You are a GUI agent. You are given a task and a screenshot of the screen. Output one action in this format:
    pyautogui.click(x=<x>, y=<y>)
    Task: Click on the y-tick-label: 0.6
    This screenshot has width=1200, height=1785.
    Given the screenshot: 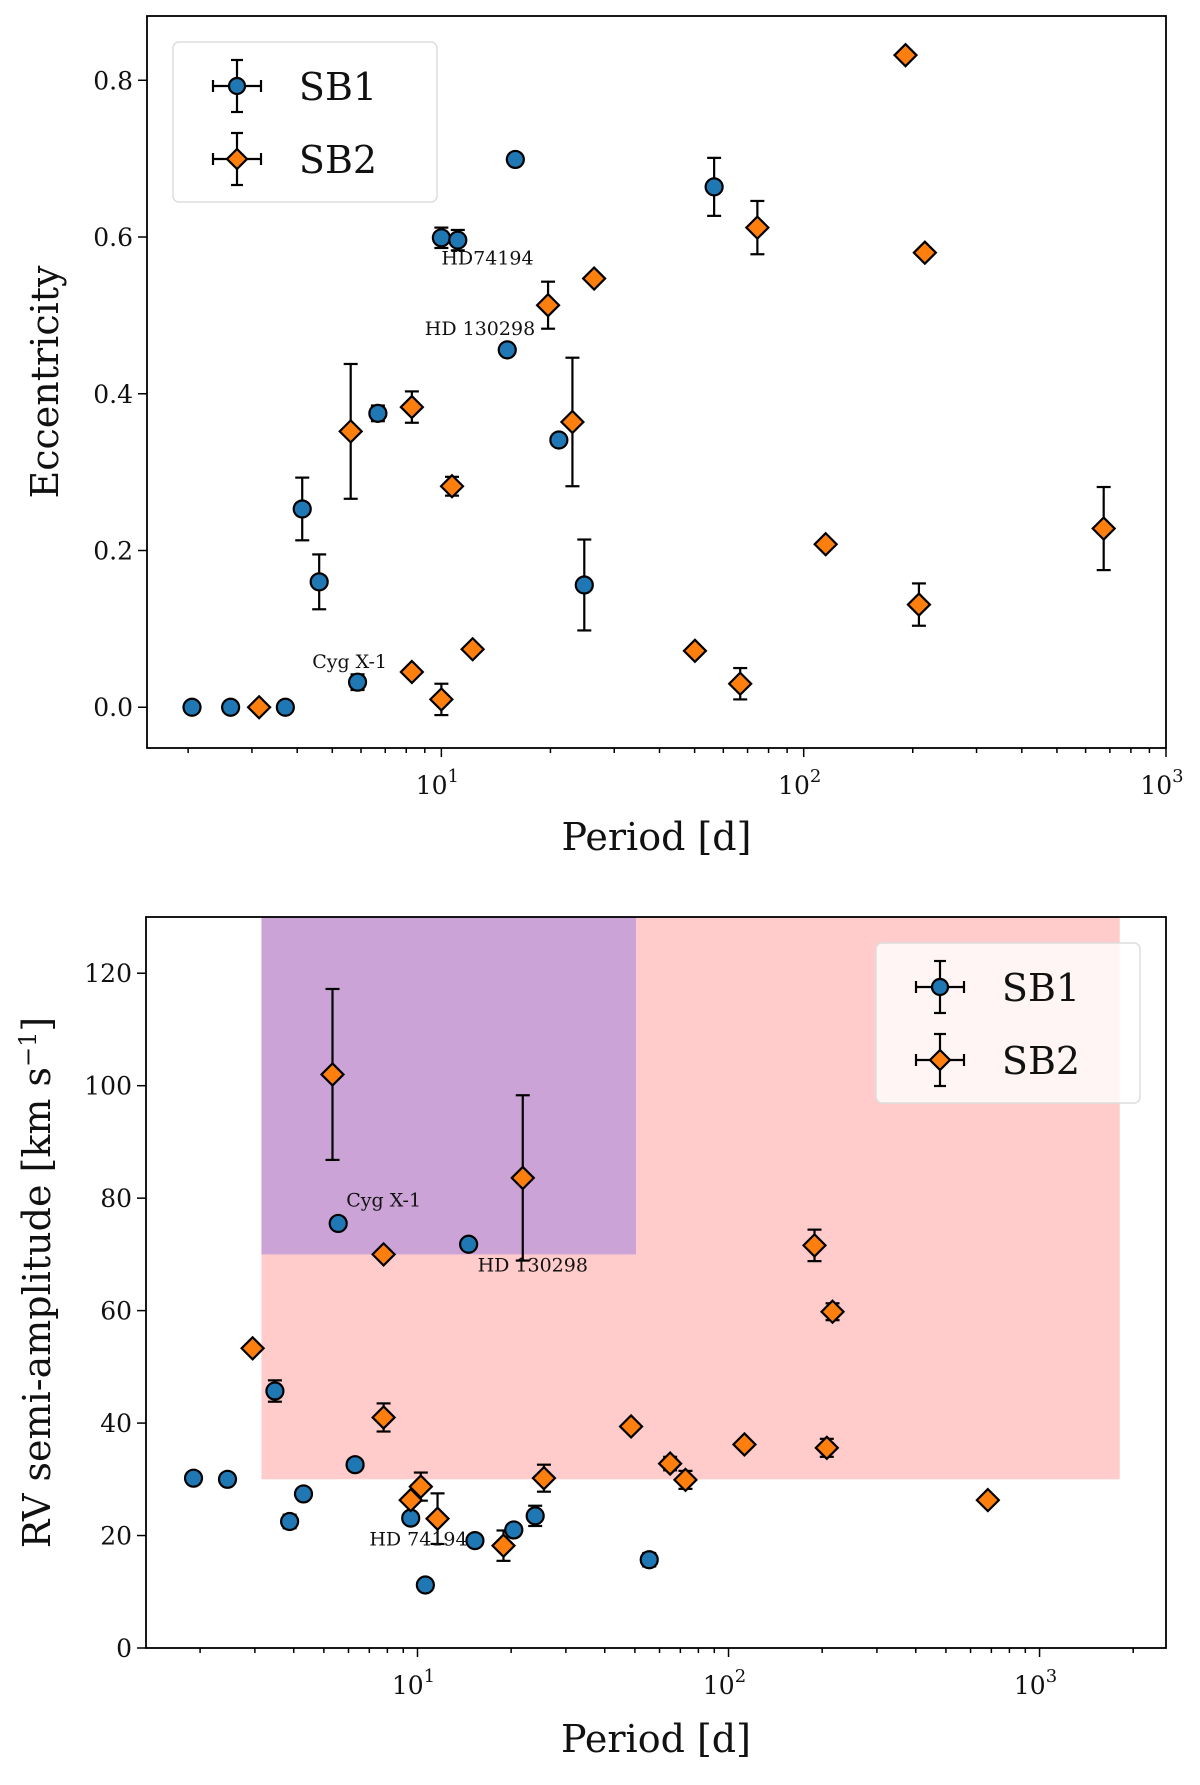 What is the action you would take?
    pyautogui.click(x=113, y=237)
    